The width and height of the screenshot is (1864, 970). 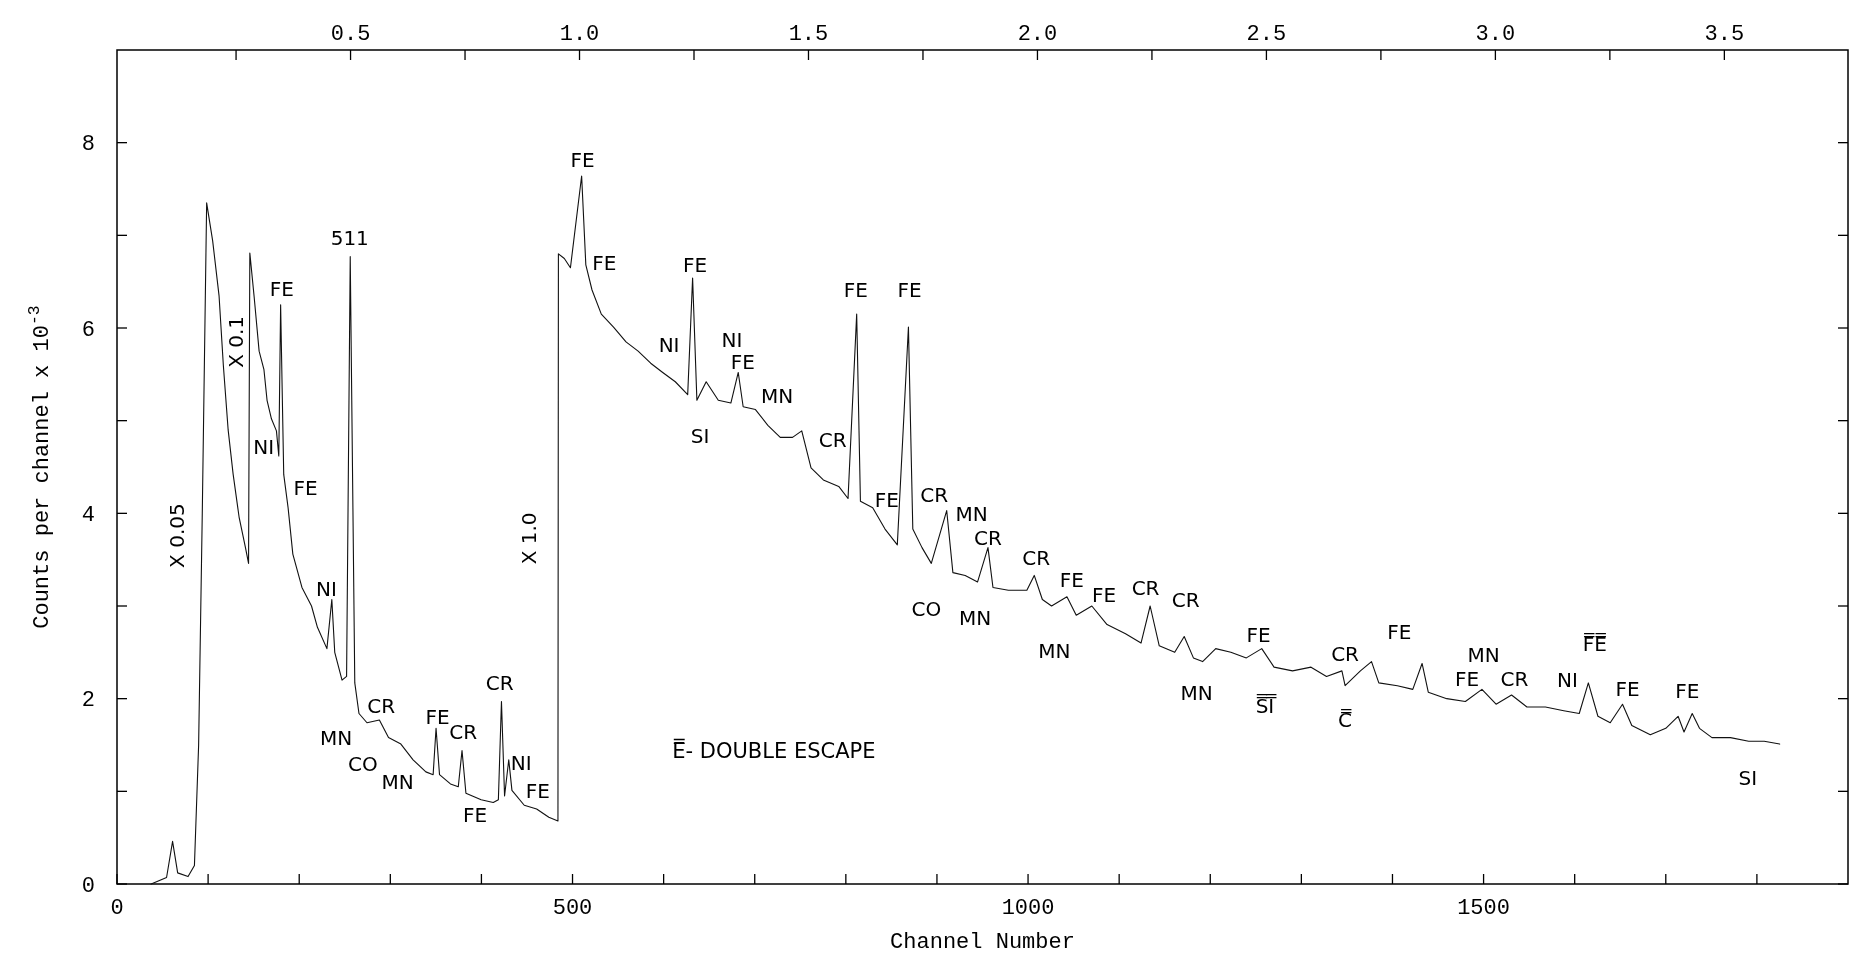 I want to click on y-tick-label: 8, so click(x=88, y=145).